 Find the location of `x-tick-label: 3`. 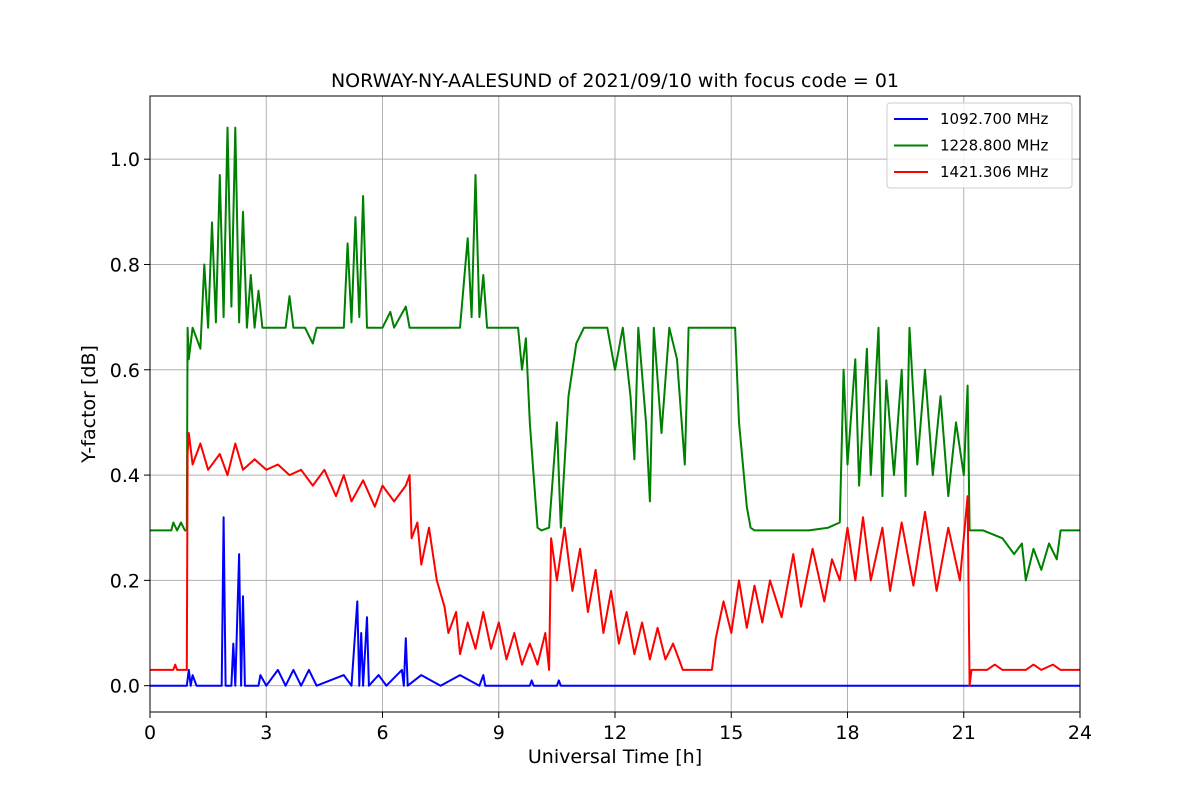

x-tick-label: 3 is located at coordinates (266, 733).